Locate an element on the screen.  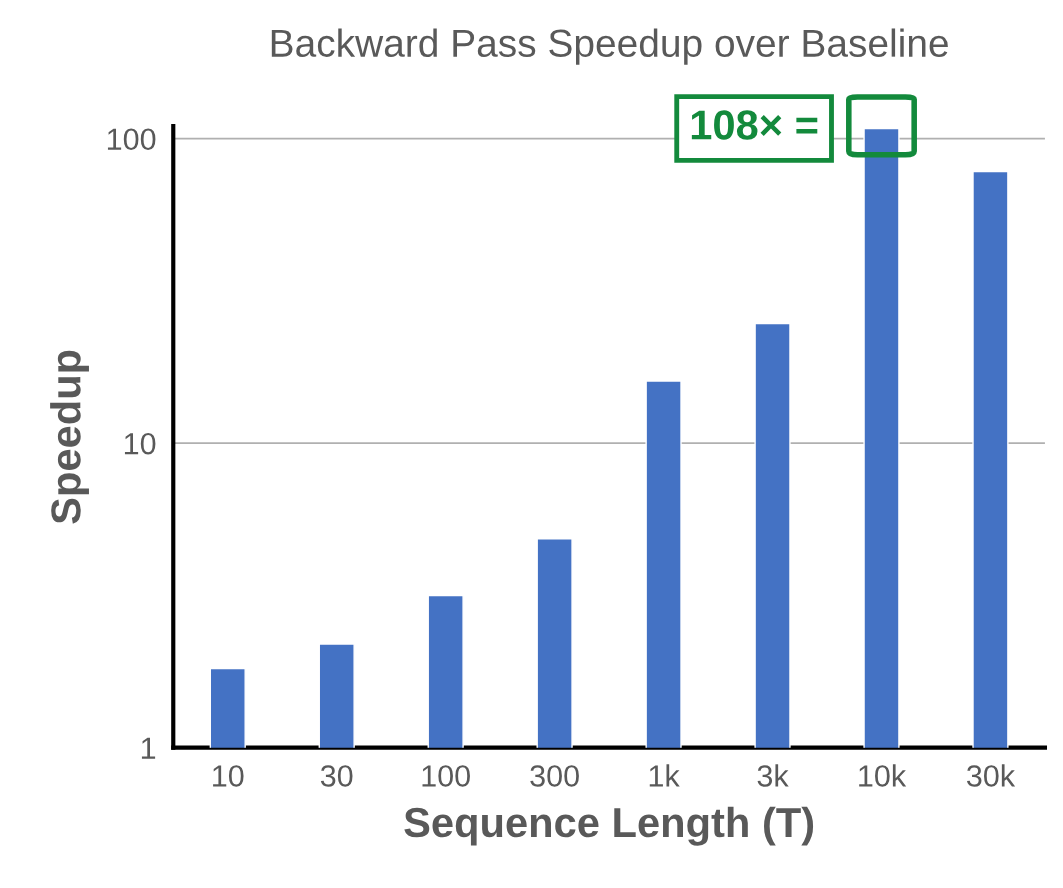
y-axis-title: Speedup is located at coordinates (69, 437).